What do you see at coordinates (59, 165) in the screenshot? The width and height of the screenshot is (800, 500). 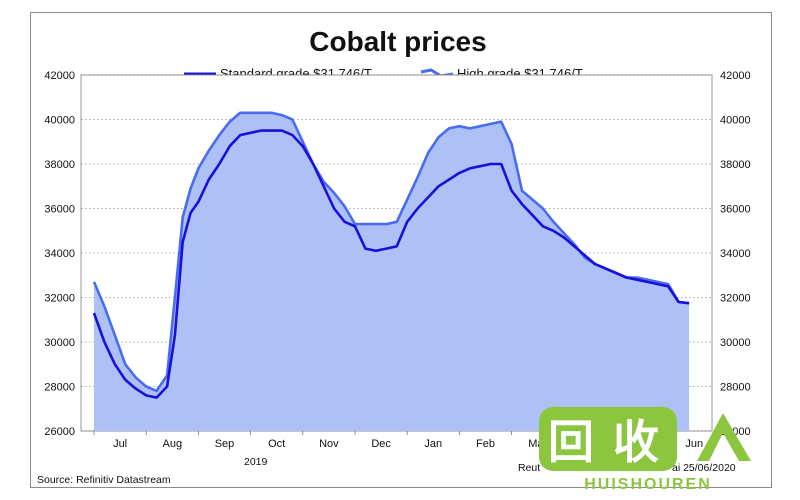 I see `y-tick-label-left: 38000` at bounding box center [59, 165].